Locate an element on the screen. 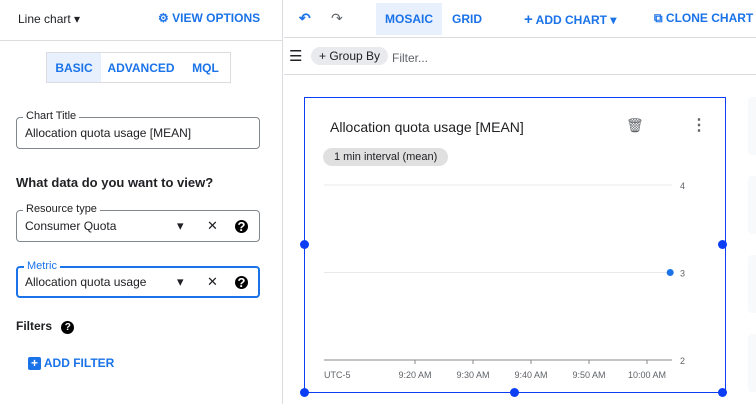 The width and height of the screenshot is (756, 404). chart-type-label: Line chart is located at coordinates (44, 19).